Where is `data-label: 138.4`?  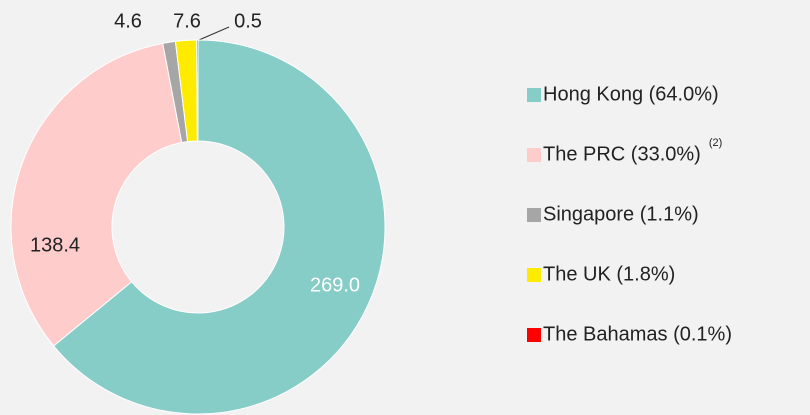 data-label: 138.4 is located at coordinates (55, 245).